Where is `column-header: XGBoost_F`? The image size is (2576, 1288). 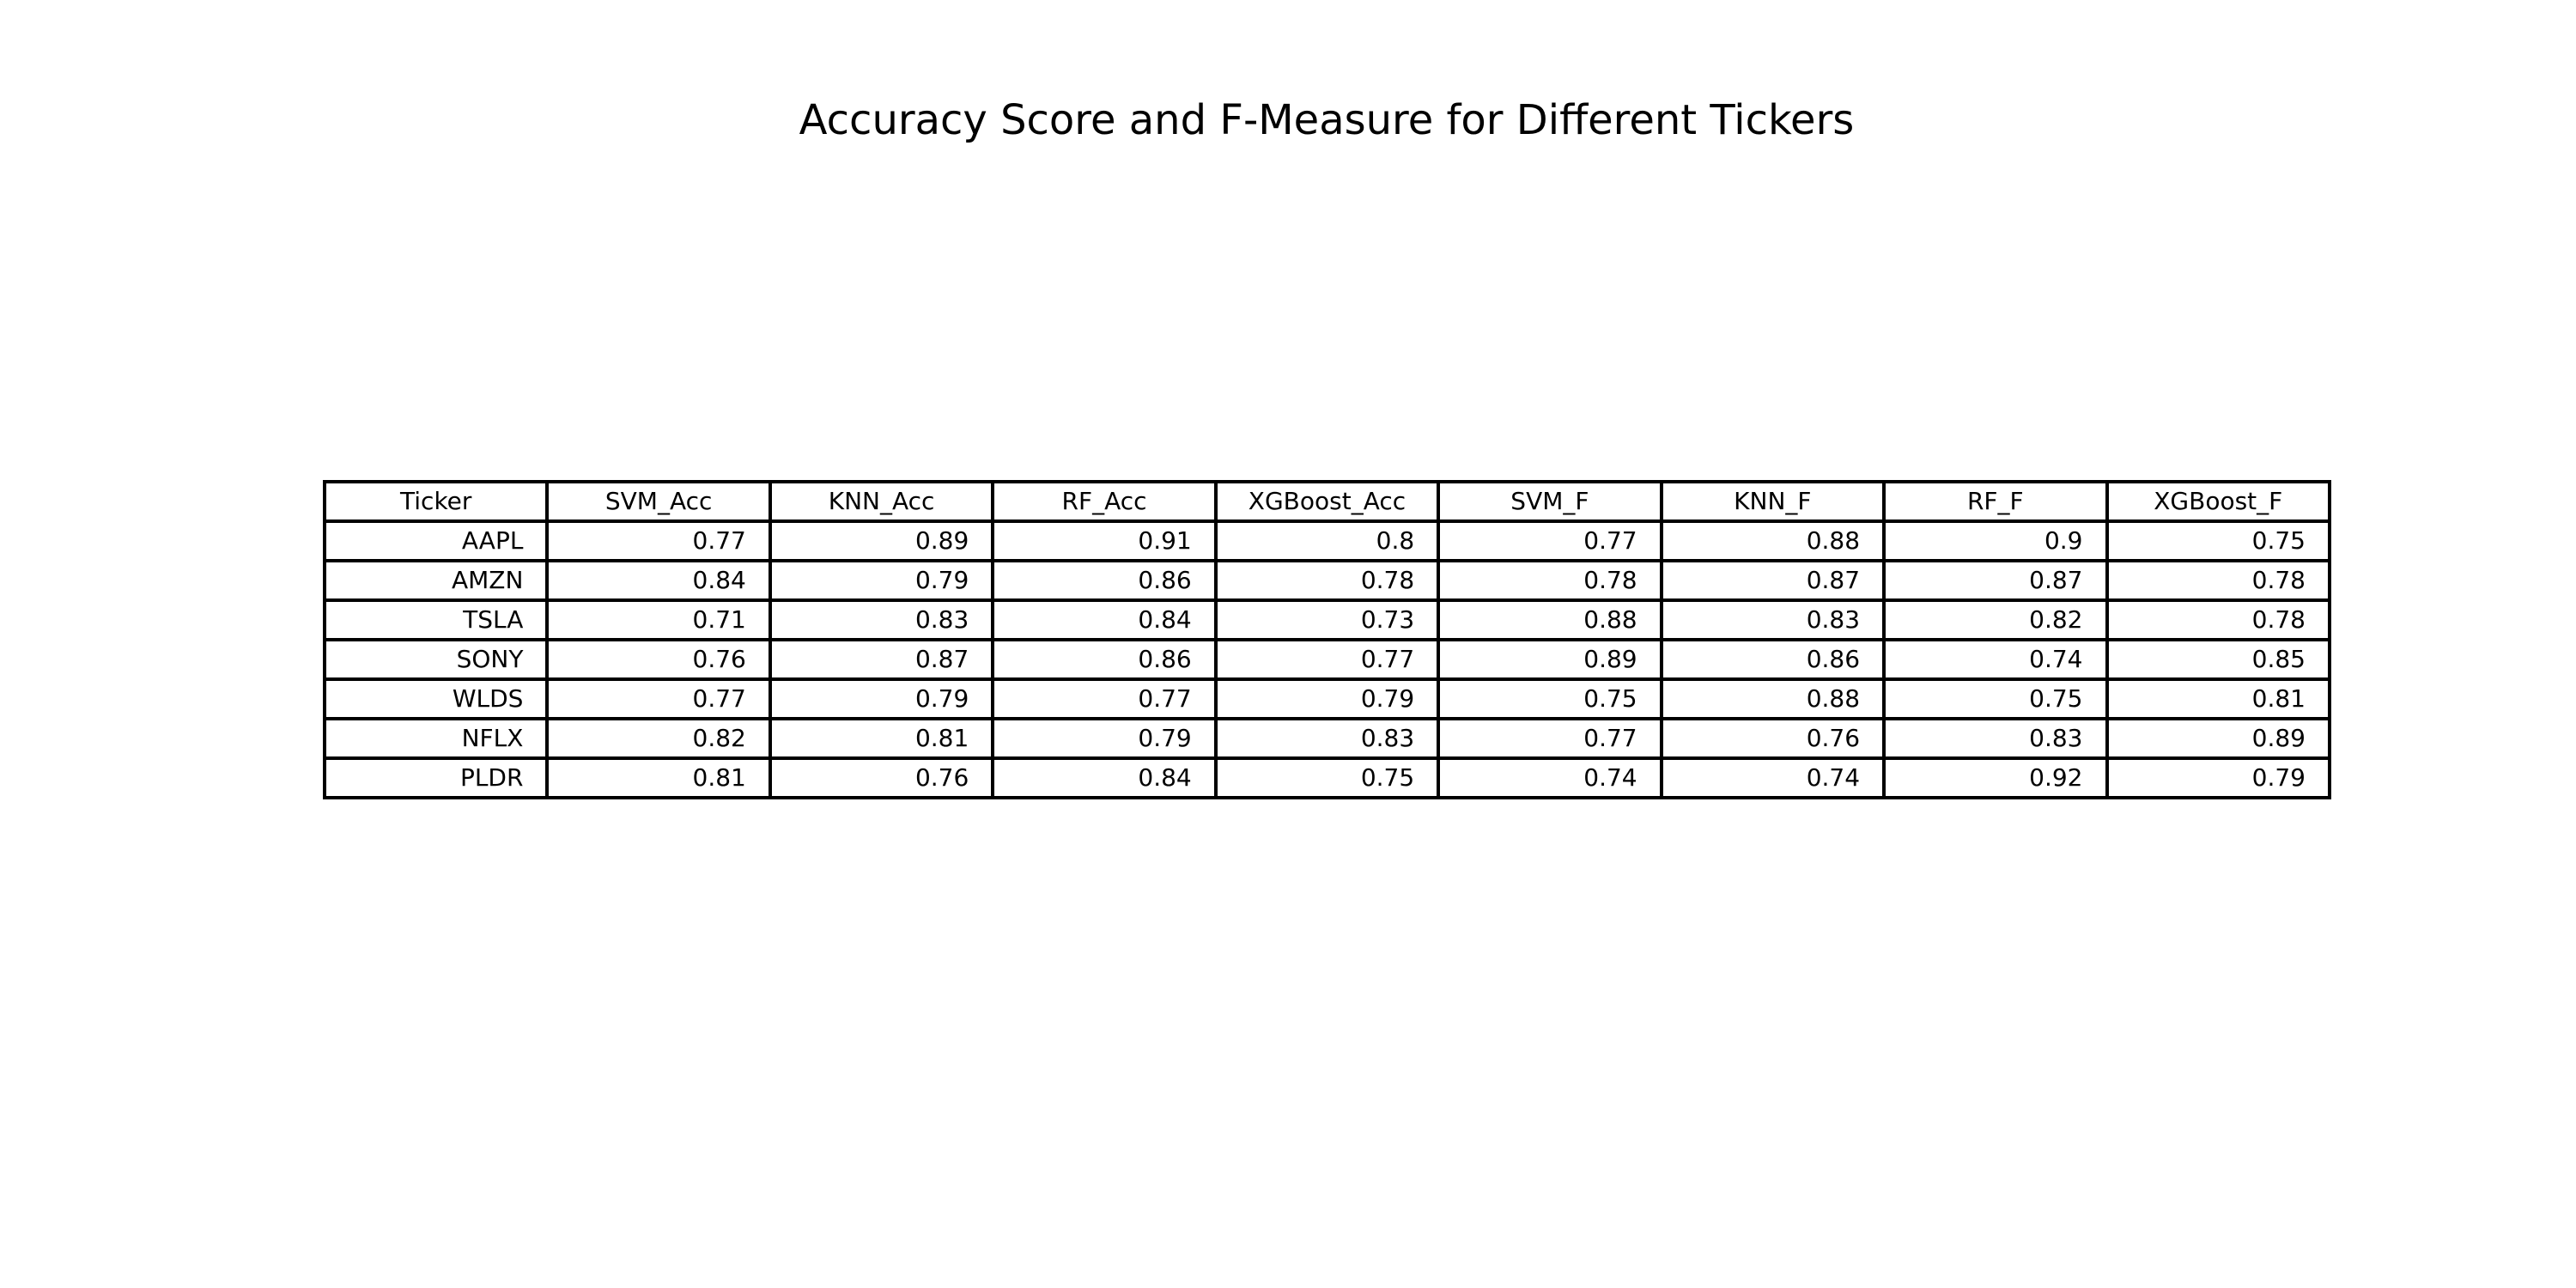 column-header: XGBoost_F is located at coordinates (2218, 501).